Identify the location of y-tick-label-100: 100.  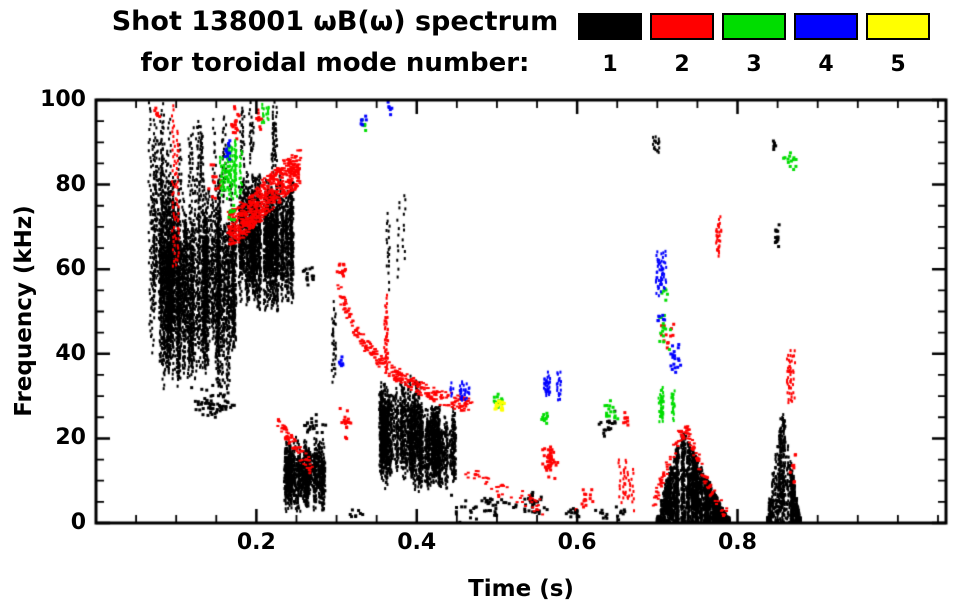
(63, 99).